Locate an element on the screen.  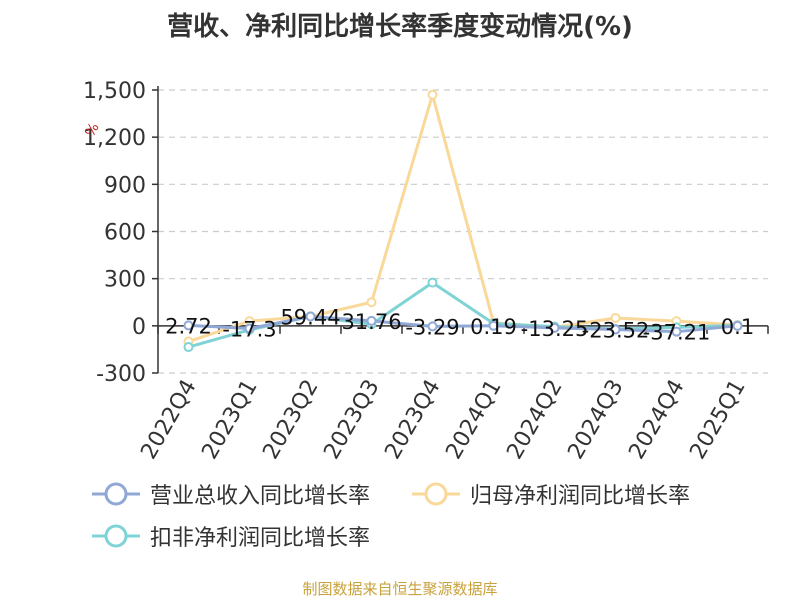
data-label: 0.1 is located at coordinates (737, 327).